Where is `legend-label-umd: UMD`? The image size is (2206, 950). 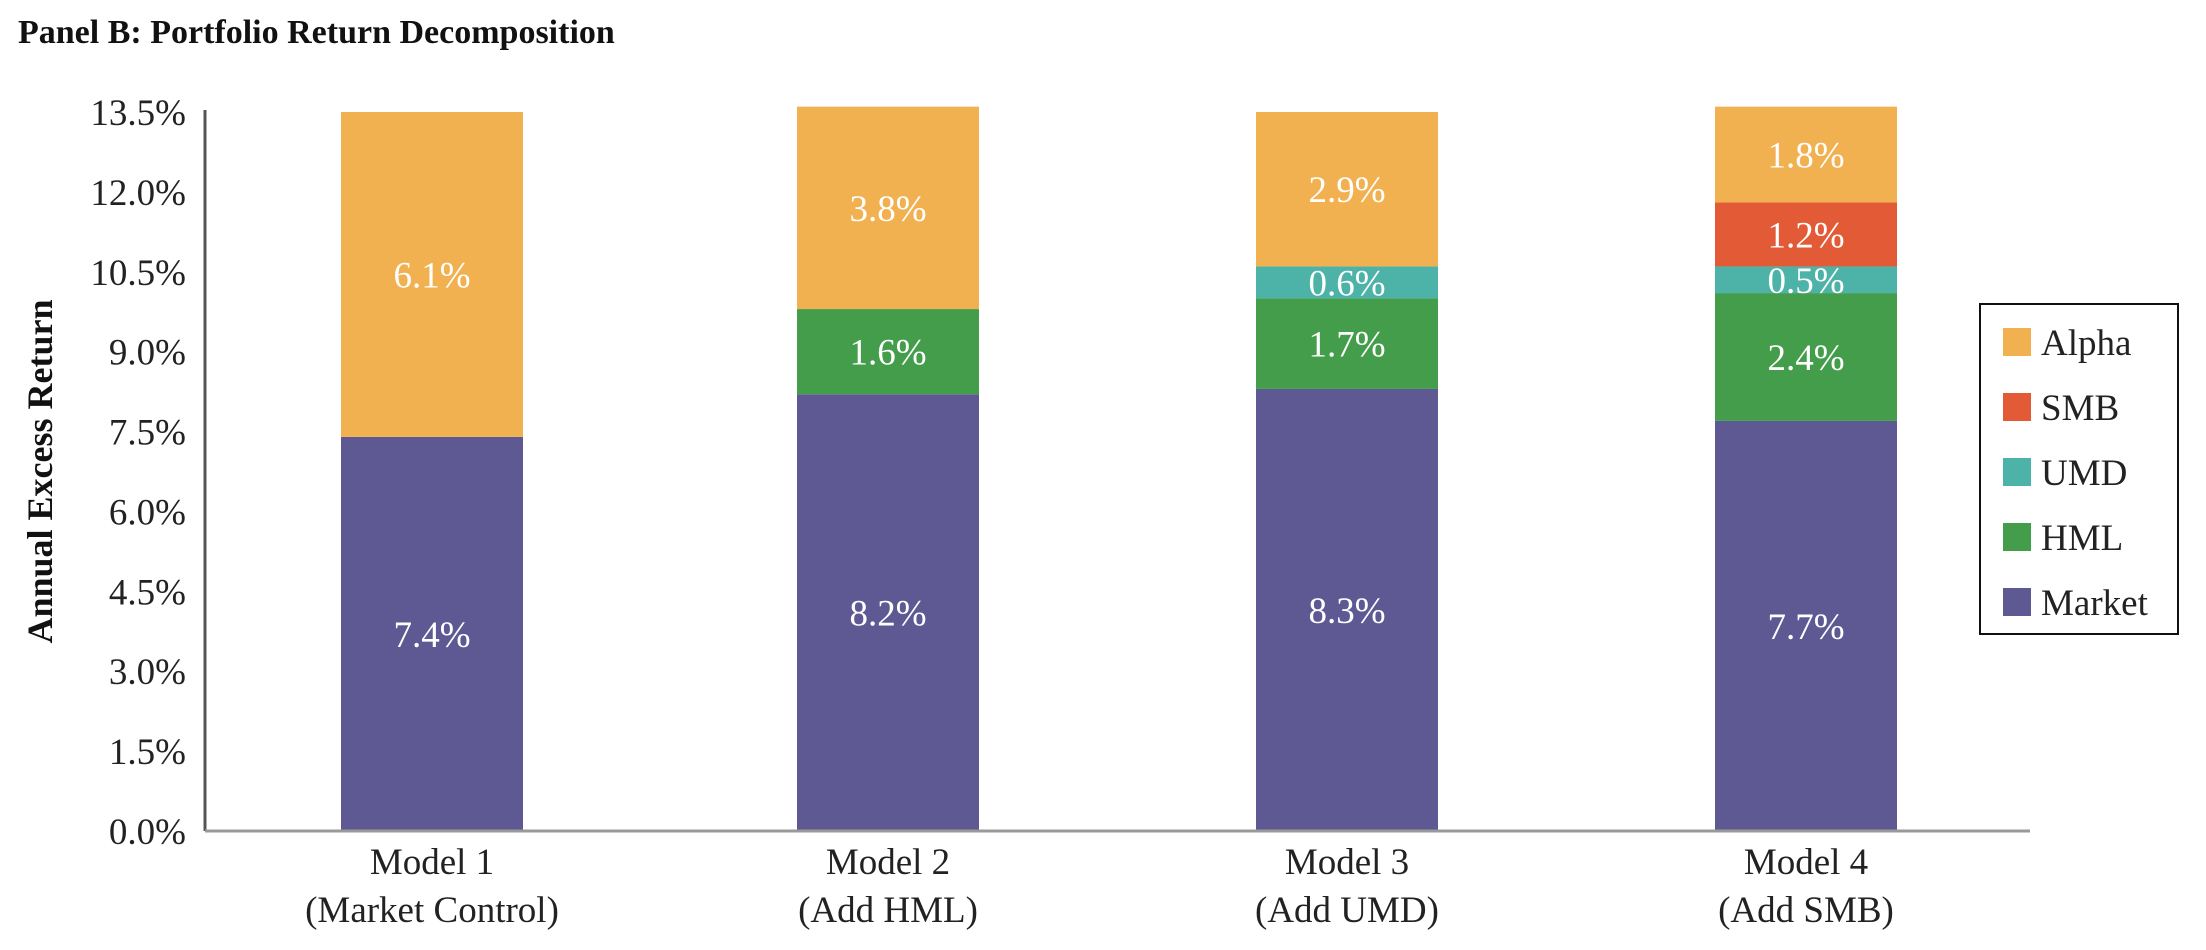
legend-label-umd: UMD is located at coordinates (2084, 473).